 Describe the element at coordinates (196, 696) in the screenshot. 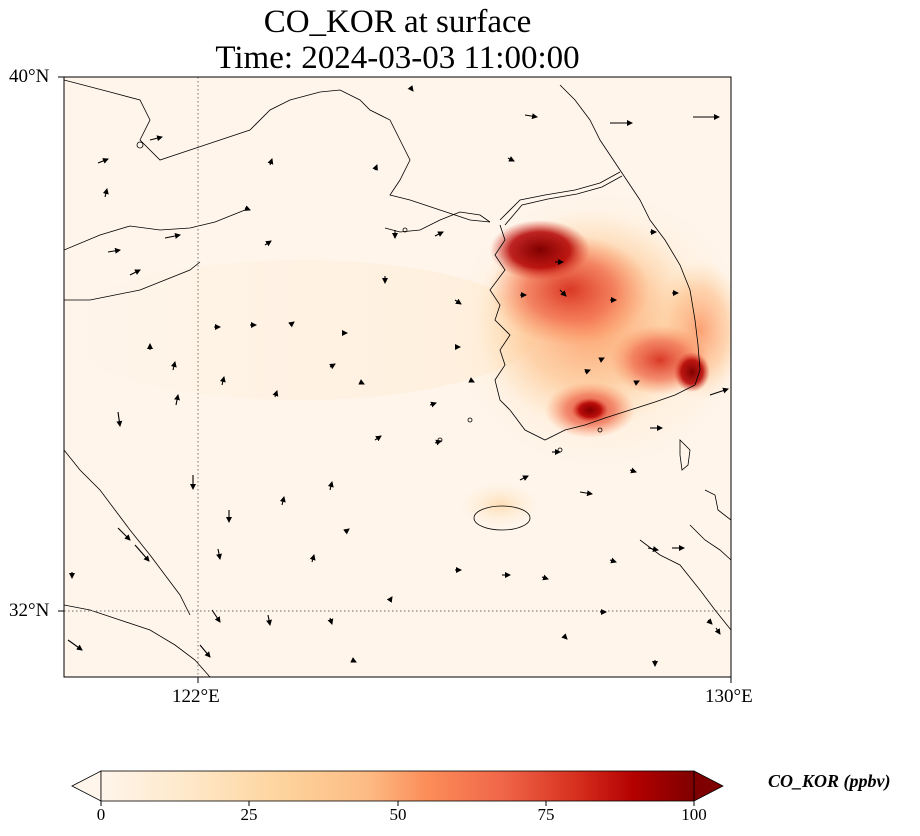

I see `lon-tick-122e: 122°E` at that location.